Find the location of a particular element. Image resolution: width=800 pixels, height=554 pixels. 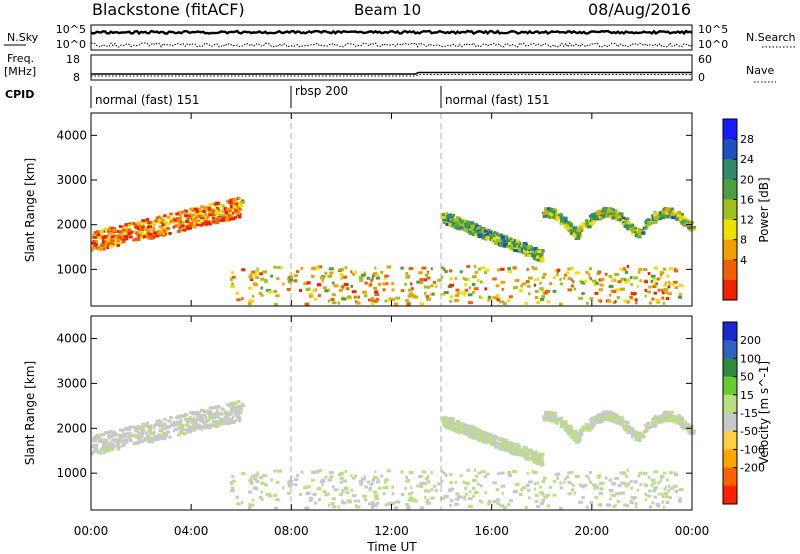

beam-label: Beam 10 is located at coordinates (387, 10).